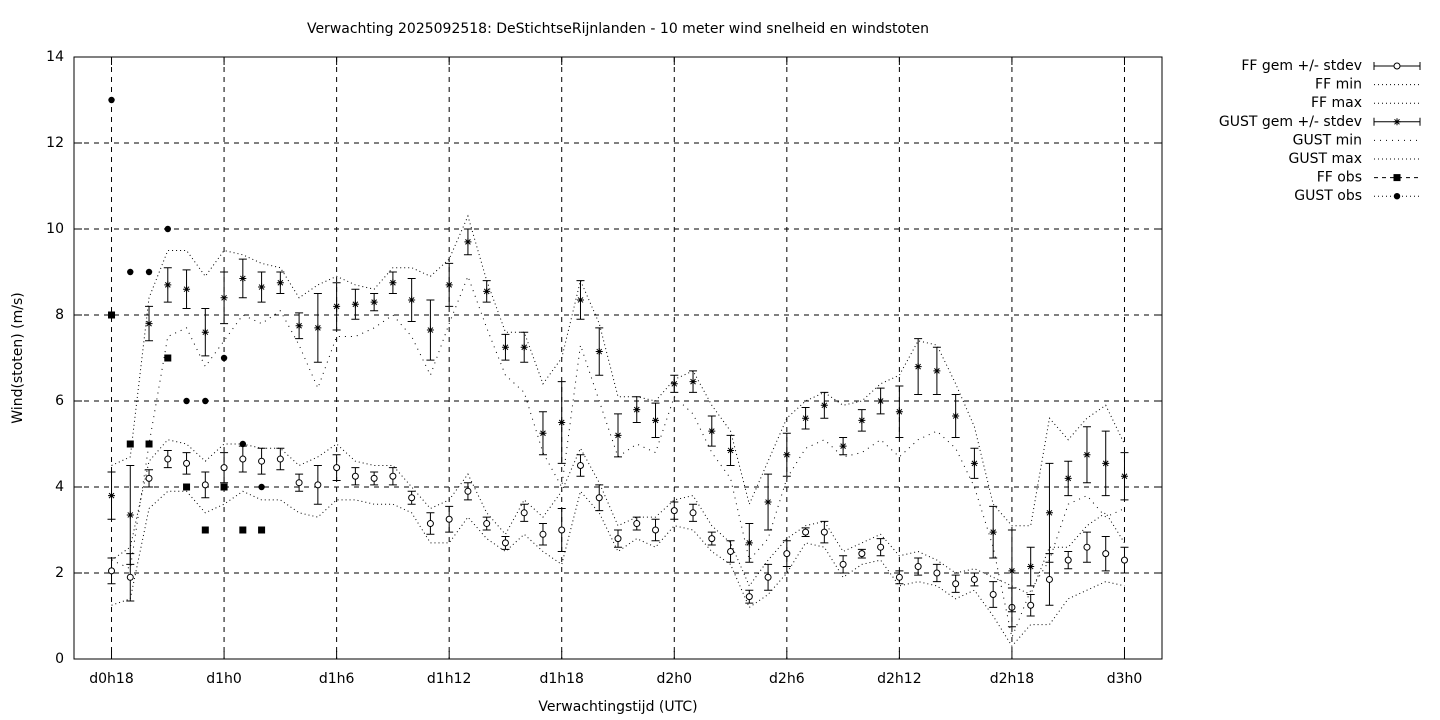 This screenshot has width=1440, height=720. Describe the element at coordinates (1338, 85) in the screenshot. I see `legend-label: FF min` at that location.